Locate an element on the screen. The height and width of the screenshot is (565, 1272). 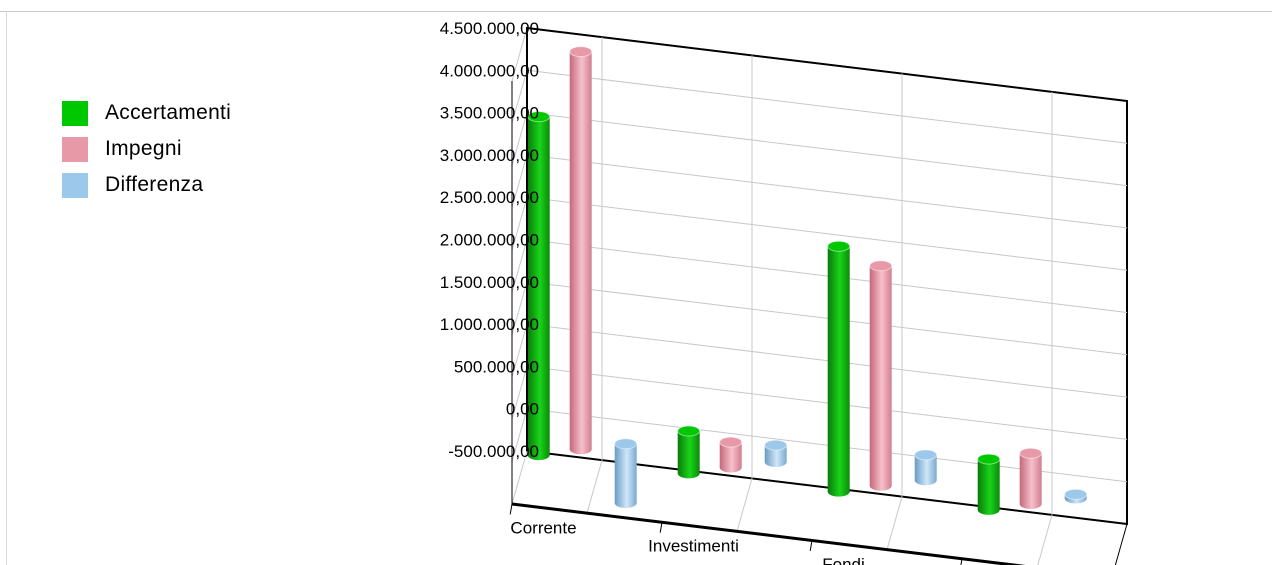
legend-item-differenza: Differenza is located at coordinates (146, 185).